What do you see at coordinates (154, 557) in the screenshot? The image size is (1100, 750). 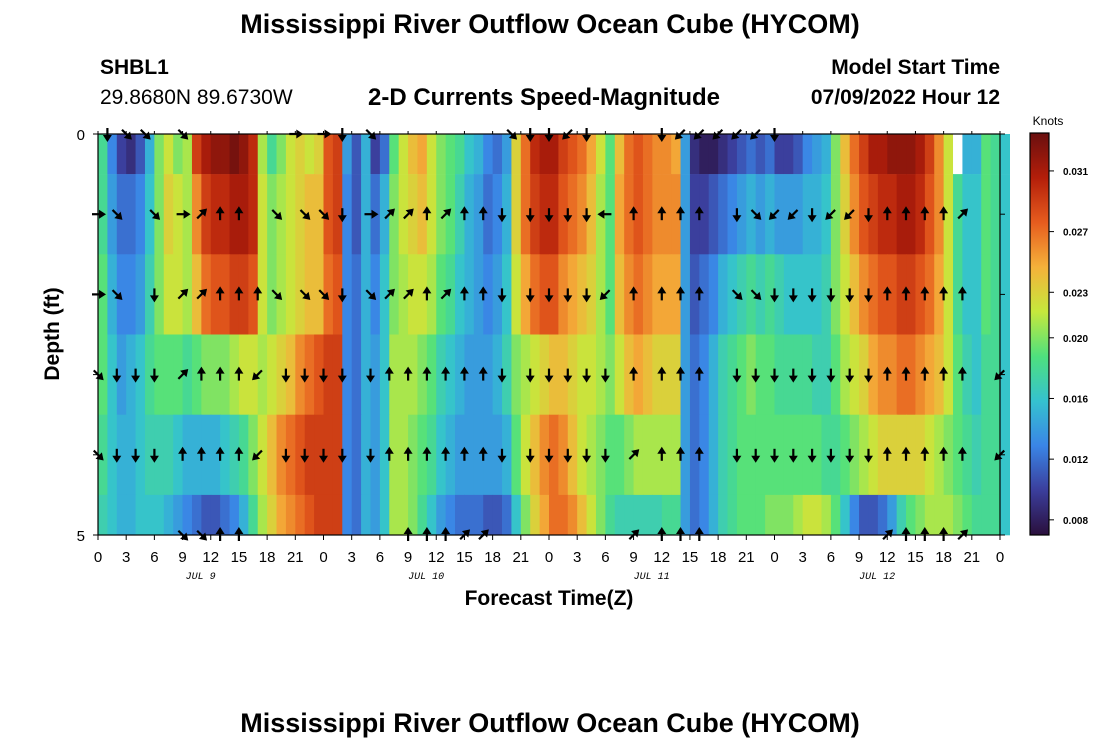 I see `x-tick-label: 6` at bounding box center [154, 557].